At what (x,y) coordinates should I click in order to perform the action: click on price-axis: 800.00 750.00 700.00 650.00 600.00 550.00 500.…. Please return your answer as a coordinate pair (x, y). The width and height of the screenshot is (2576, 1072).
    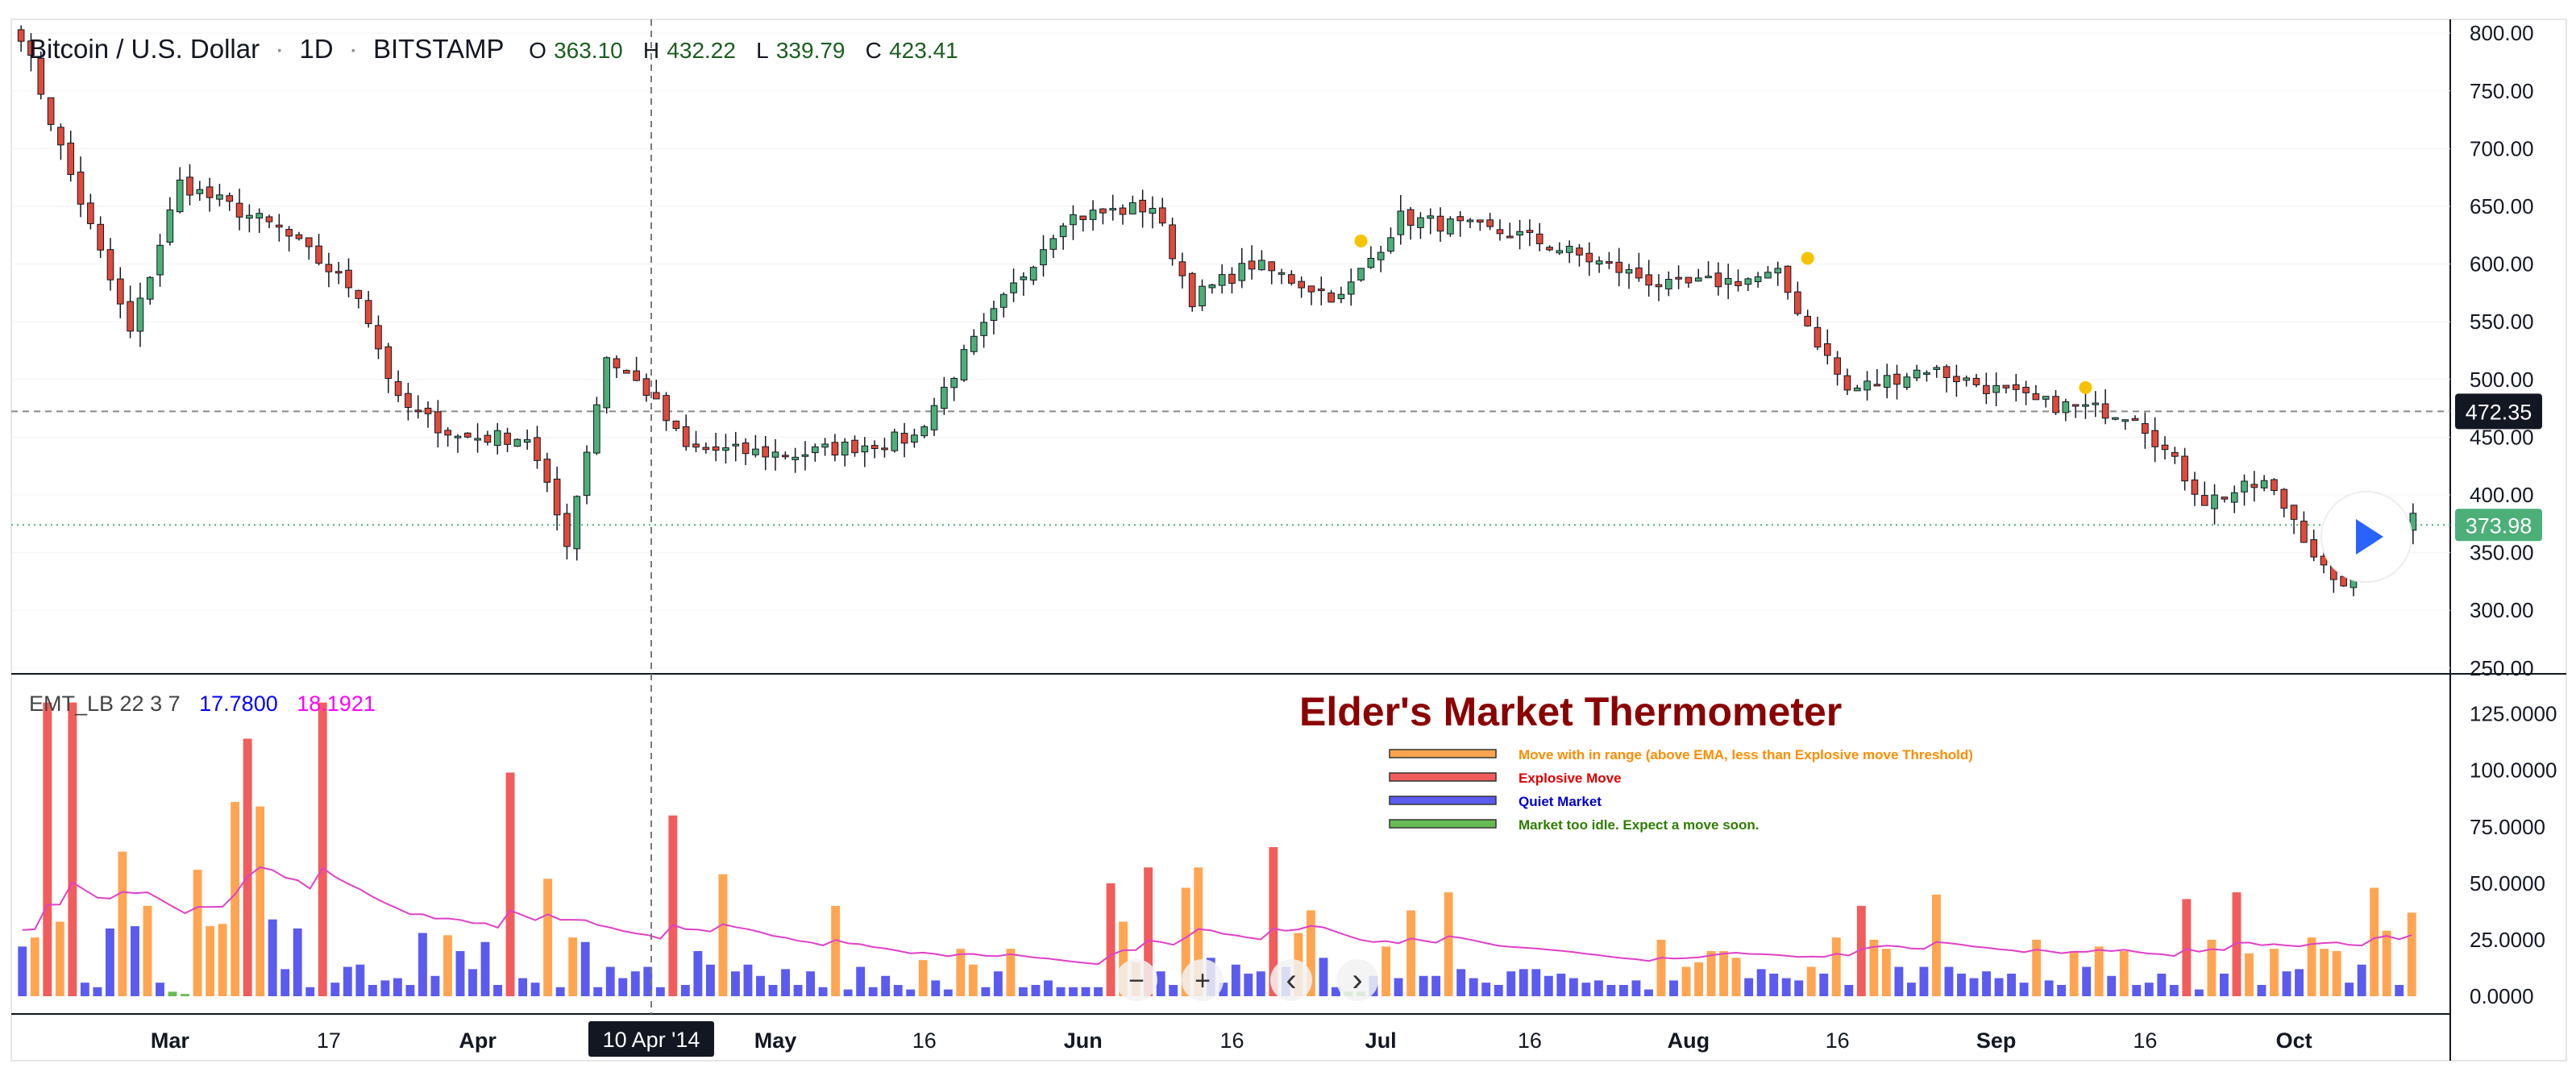
    Looking at the image, I should click on (2502, 350).